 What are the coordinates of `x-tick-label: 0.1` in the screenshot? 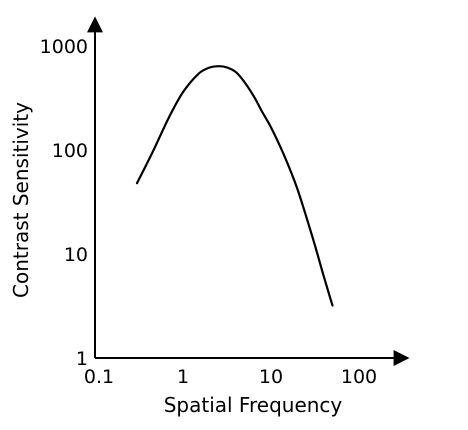 It's located at (99, 377).